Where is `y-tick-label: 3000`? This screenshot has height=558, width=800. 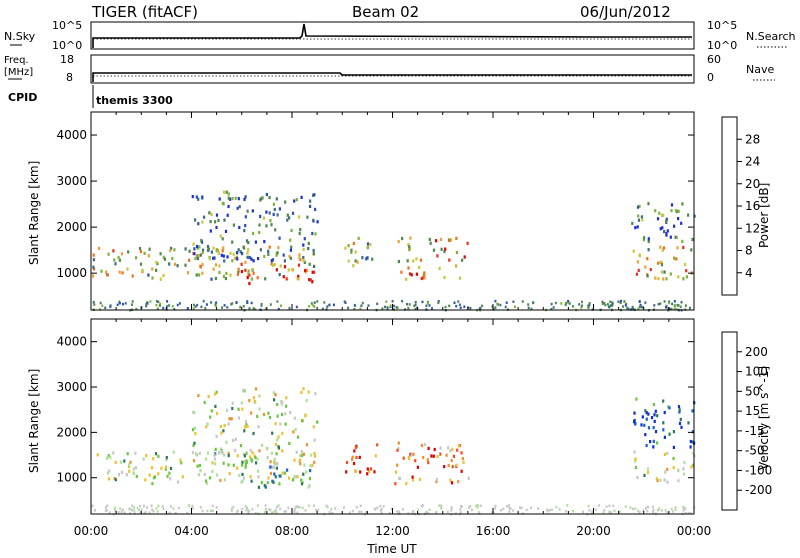
y-tick-label: 3000 is located at coordinates (71, 387).